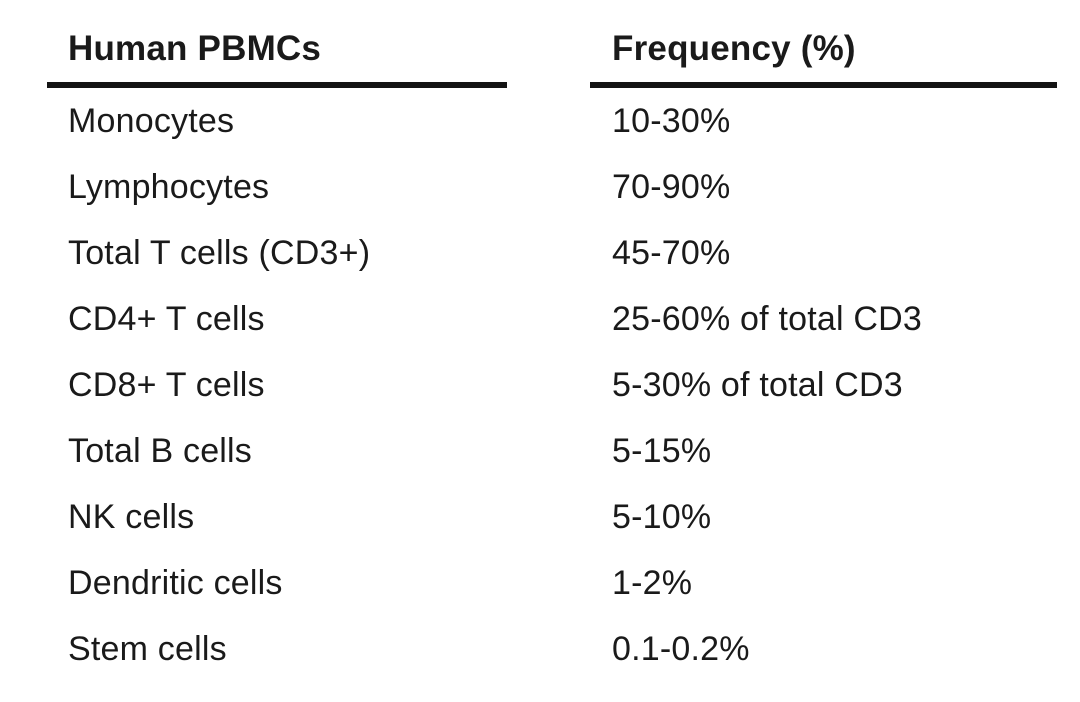 The width and height of the screenshot is (1080, 702). Describe the element at coordinates (671, 120) in the screenshot. I see `frequency-value: 10-30%` at that location.